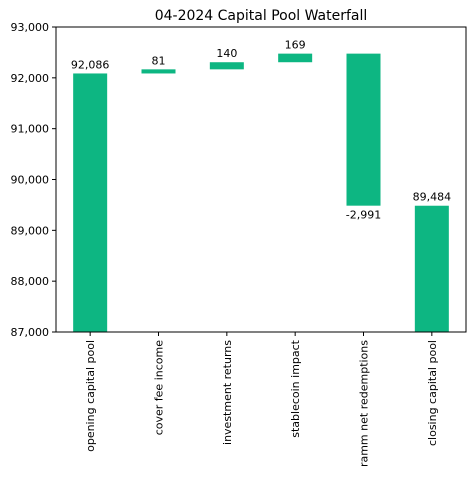 The width and height of the screenshot is (474, 480). What do you see at coordinates (261, 16) in the screenshot?
I see `chart-title: 04-2024 Capital Pool Waterfall` at bounding box center [261, 16].